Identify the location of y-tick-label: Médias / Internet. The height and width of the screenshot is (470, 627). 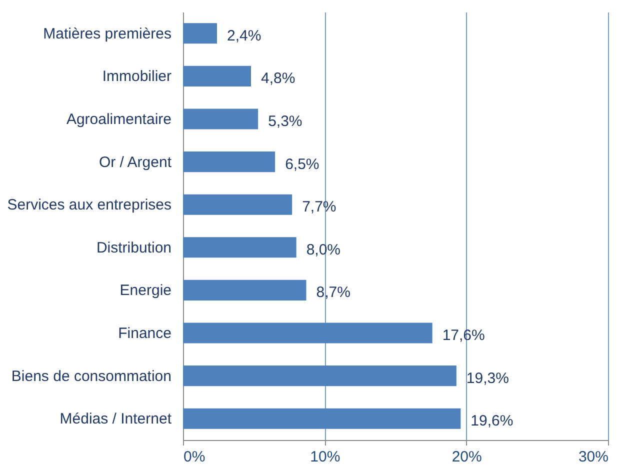
(116, 419).